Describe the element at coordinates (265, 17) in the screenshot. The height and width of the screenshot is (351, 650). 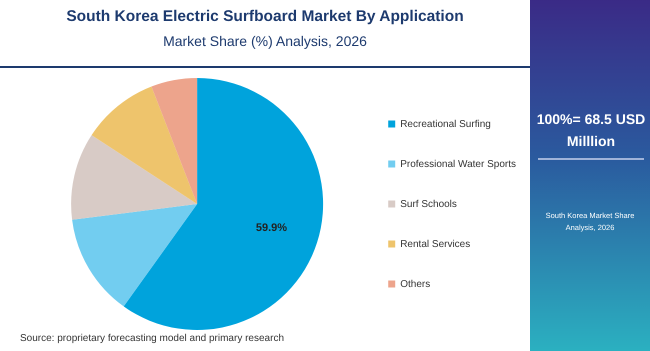
I see `chart-title: South Korea Electric Surfboard Market By Application` at that location.